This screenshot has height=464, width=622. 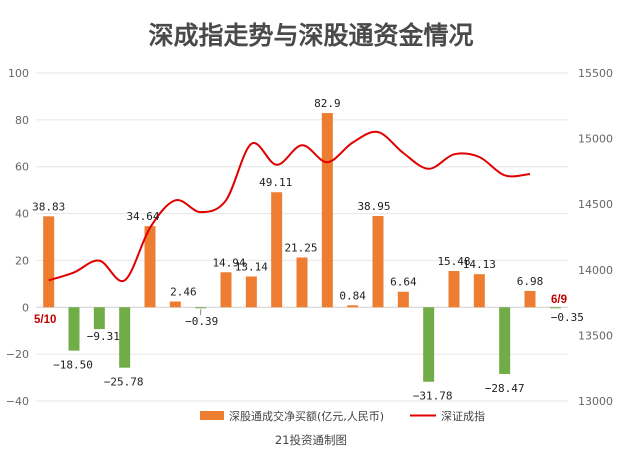 I want to click on annotation-start: 5/10, so click(x=45, y=320).